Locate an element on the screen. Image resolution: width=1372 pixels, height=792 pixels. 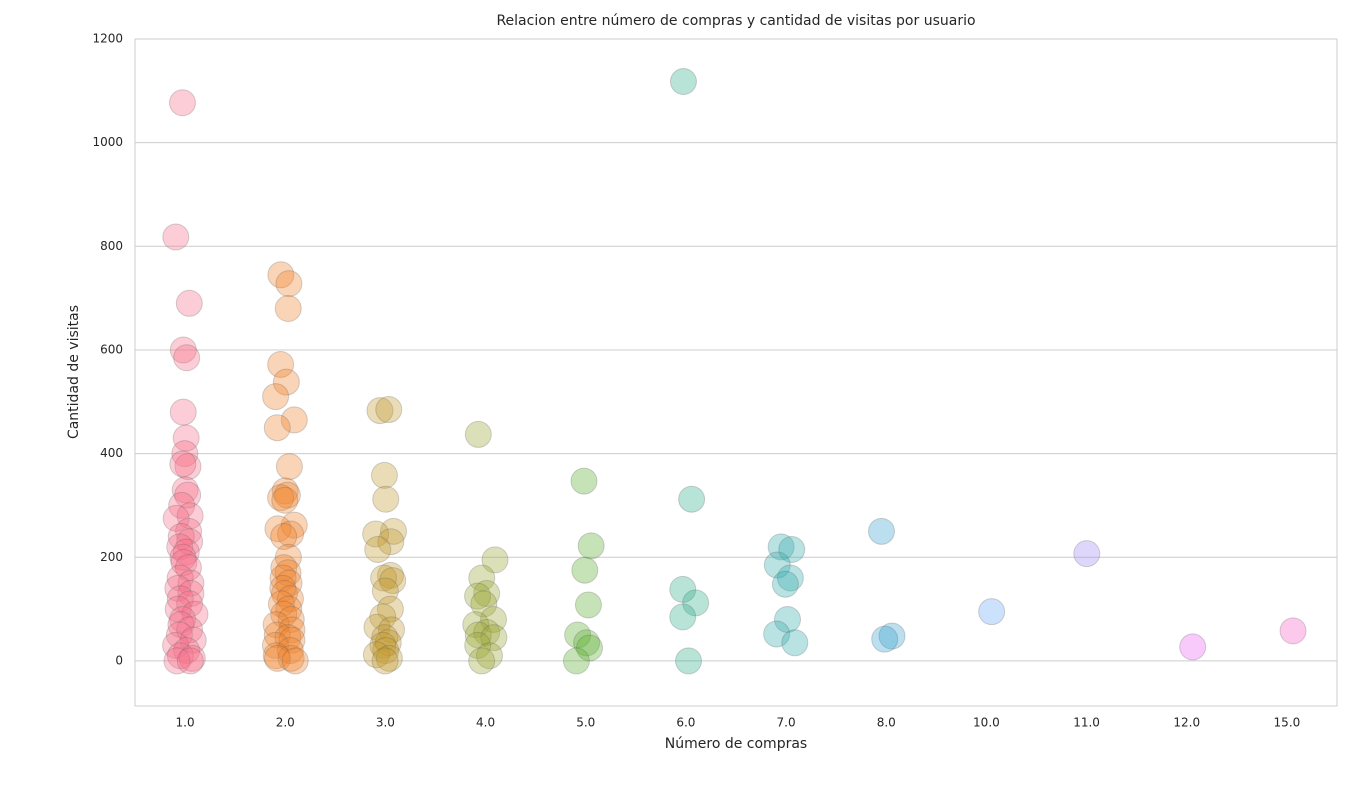
x-tick-label: 15.0 is located at coordinates (1287, 723).